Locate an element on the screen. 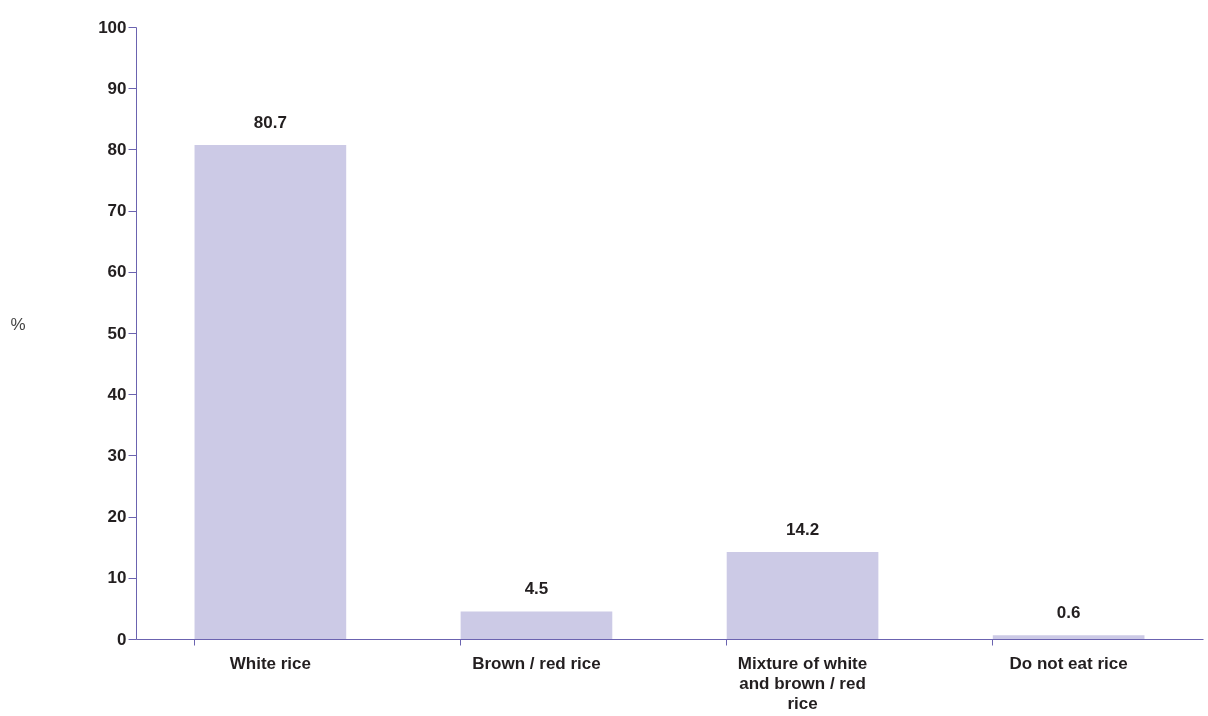 Image resolution: width=1208 pixels, height=716 pixels. y-tick-label: 40 is located at coordinates (117, 394).